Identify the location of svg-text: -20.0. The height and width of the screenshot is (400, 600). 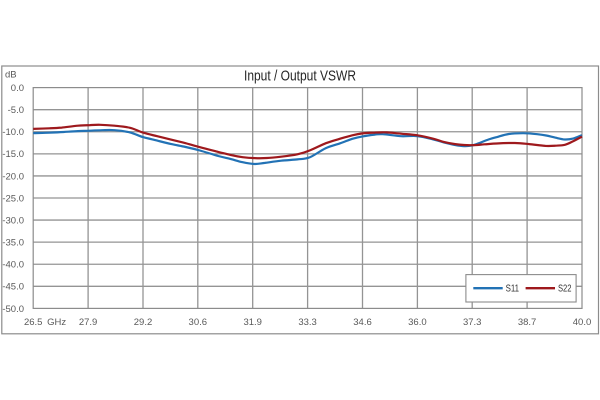
(13, 176).